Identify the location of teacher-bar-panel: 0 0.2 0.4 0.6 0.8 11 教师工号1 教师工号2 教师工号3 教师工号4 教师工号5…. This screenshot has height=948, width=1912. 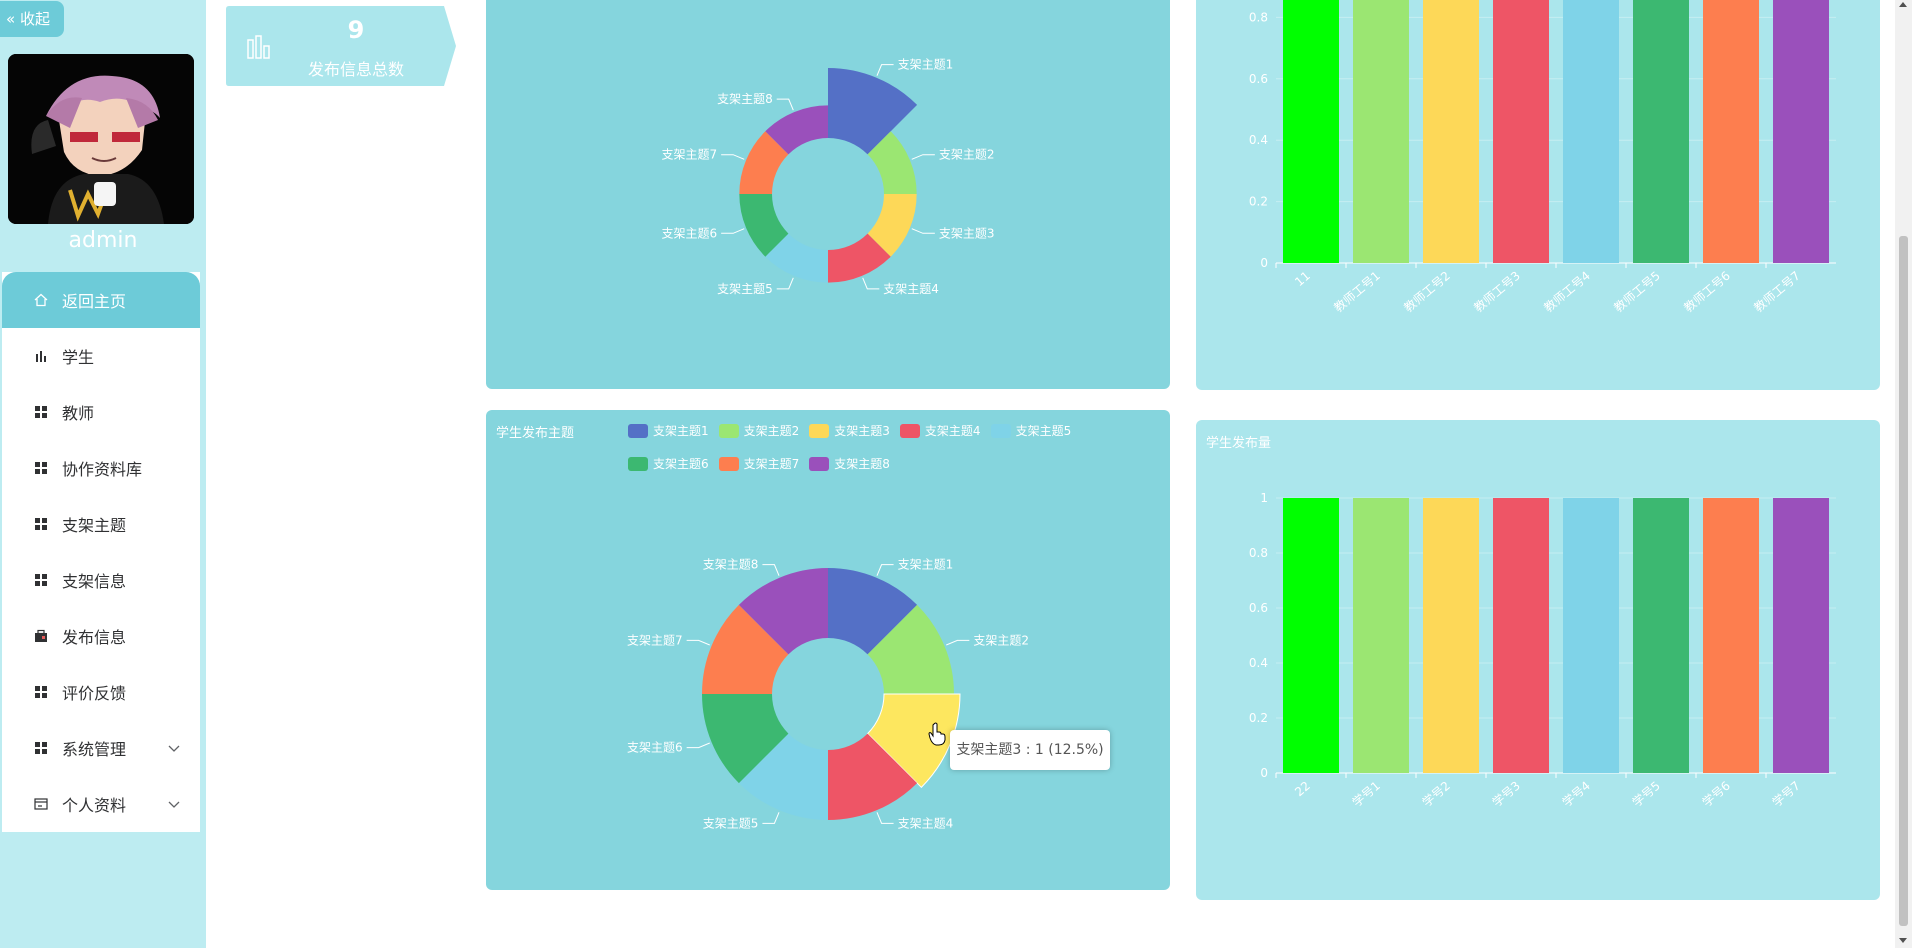
(1538, 195).